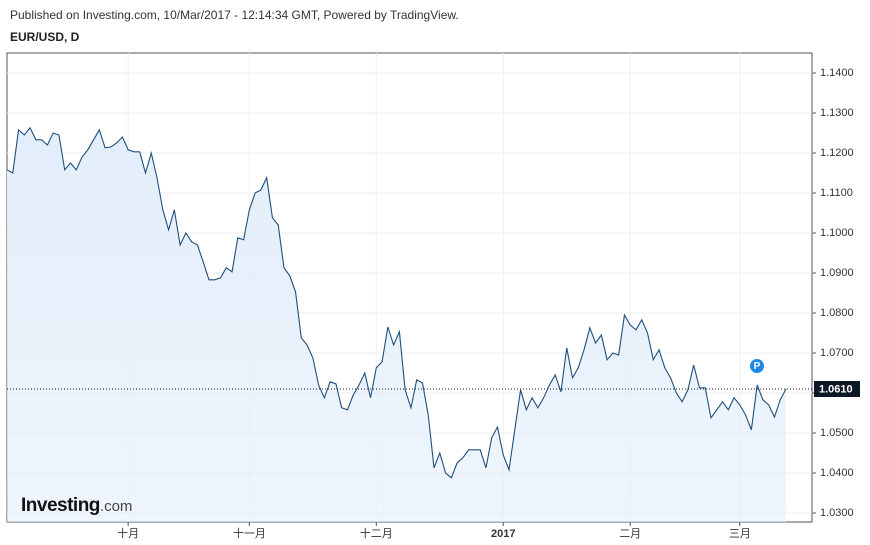 The width and height of the screenshot is (870, 545). I want to click on y-tick-label: 1.0500, so click(837, 433).